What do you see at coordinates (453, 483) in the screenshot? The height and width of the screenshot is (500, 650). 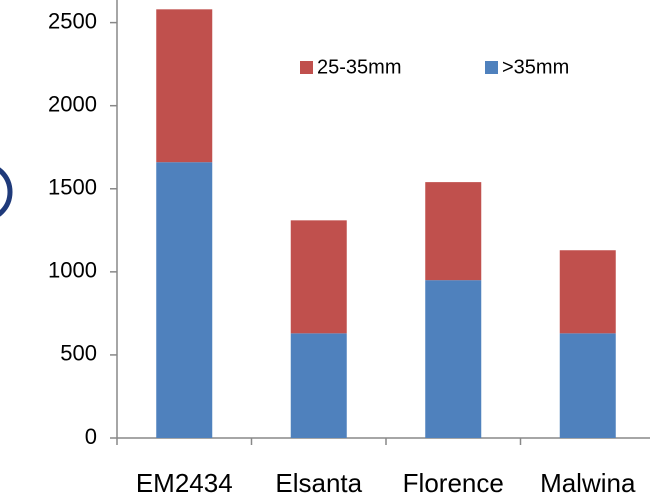 I see `x-tick-label: Florence` at bounding box center [453, 483].